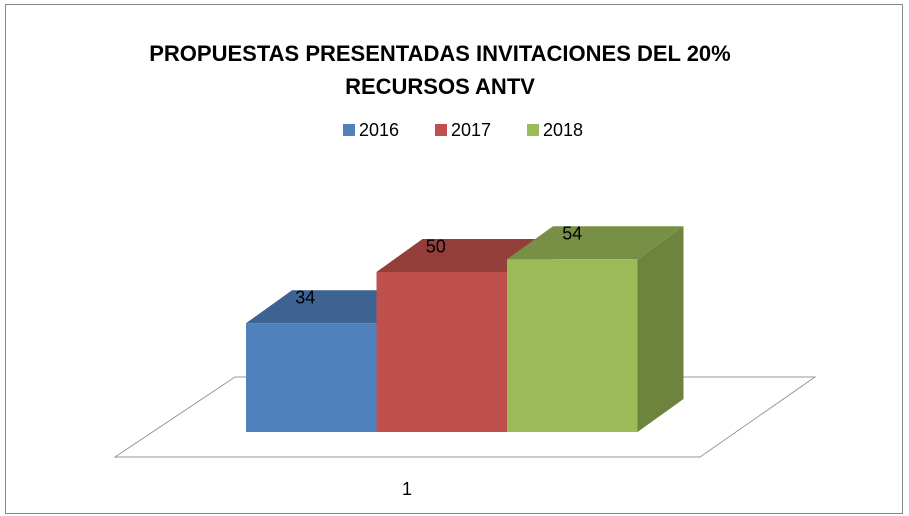  I want to click on data-label: 34, so click(305, 297).